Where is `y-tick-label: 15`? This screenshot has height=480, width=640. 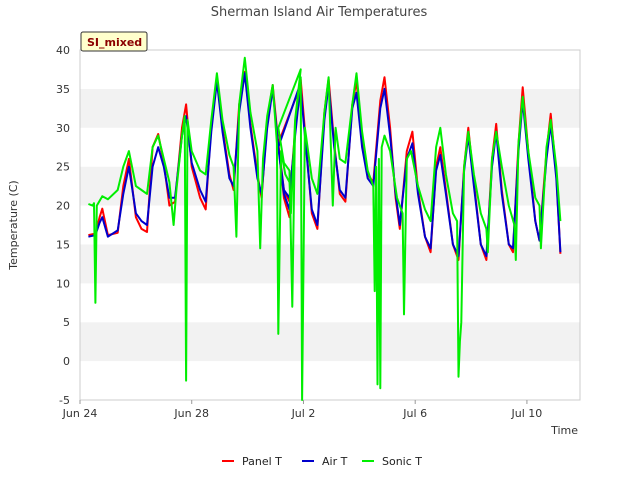 y-tick-label: 15 is located at coordinates (63, 244).